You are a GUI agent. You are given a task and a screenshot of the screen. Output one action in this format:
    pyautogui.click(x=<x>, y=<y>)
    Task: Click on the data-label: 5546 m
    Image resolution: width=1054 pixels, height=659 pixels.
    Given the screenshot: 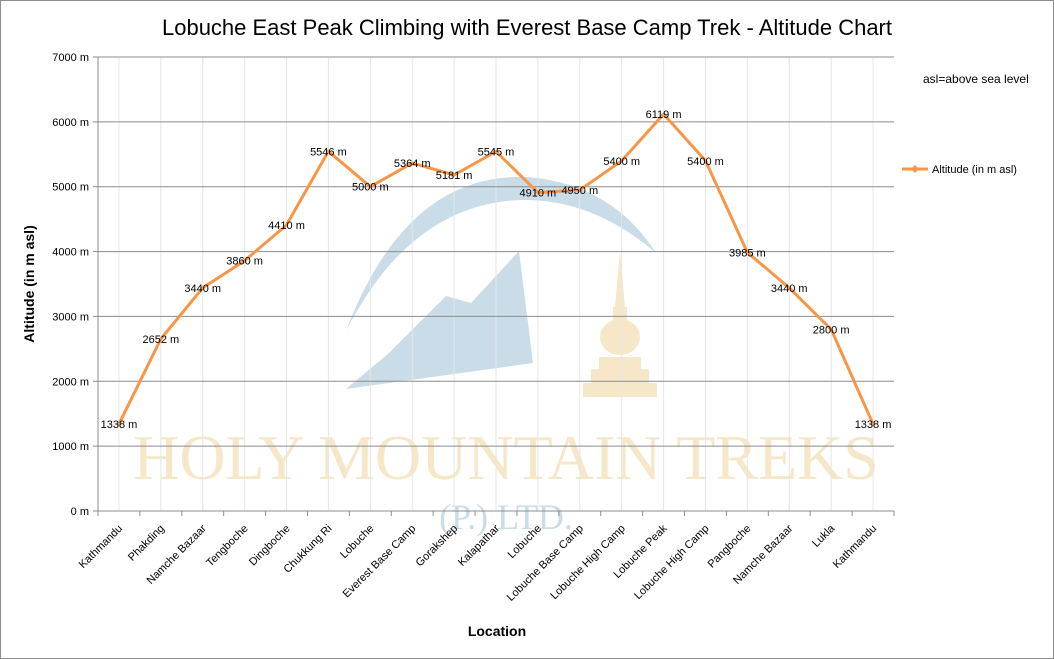 What is the action you would take?
    pyautogui.click(x=328, y=152)
    